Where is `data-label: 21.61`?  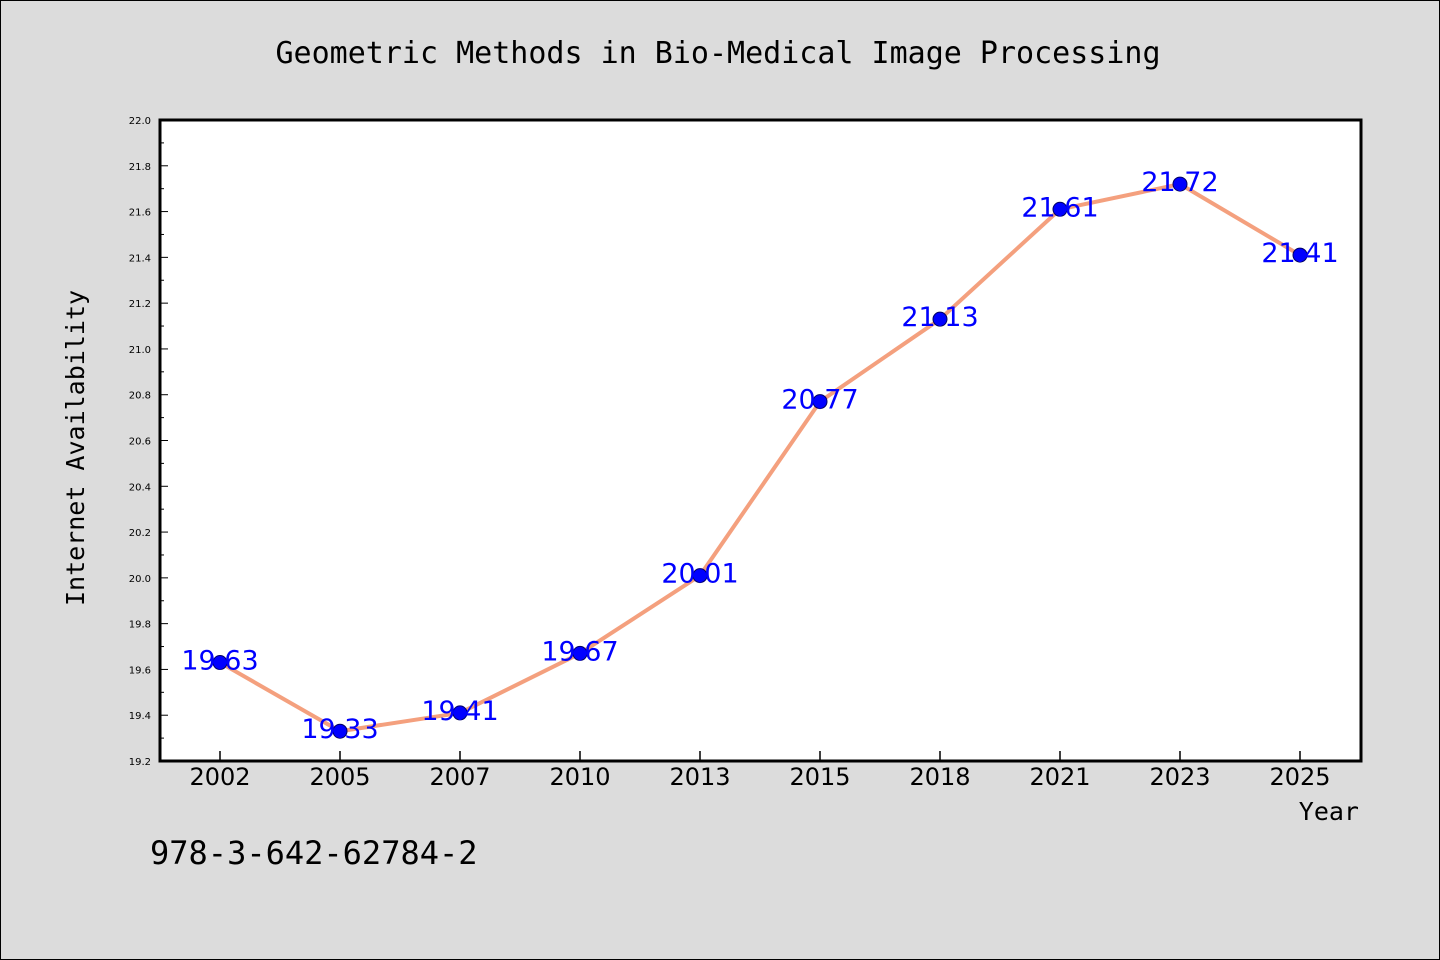 data-label: 21.61 is located at coordinates (1059, 207).